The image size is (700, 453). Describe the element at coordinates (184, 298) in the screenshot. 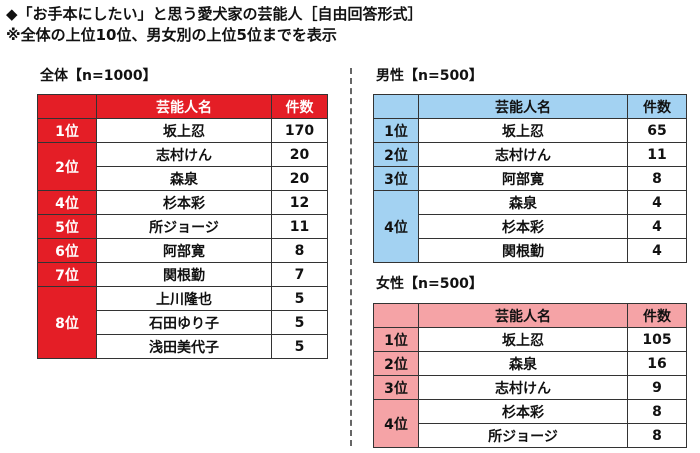

I see `name-cell: 上川隆也` at that location.